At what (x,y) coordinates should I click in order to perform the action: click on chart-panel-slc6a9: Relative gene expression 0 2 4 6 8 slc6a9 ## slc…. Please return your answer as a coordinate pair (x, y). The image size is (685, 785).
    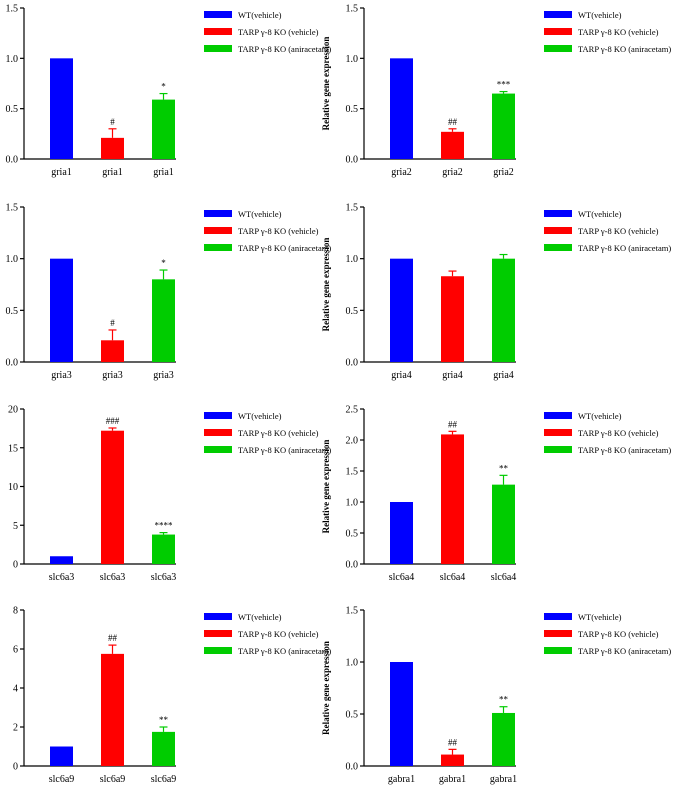
    Looking at the image, I should click on (172, 695).